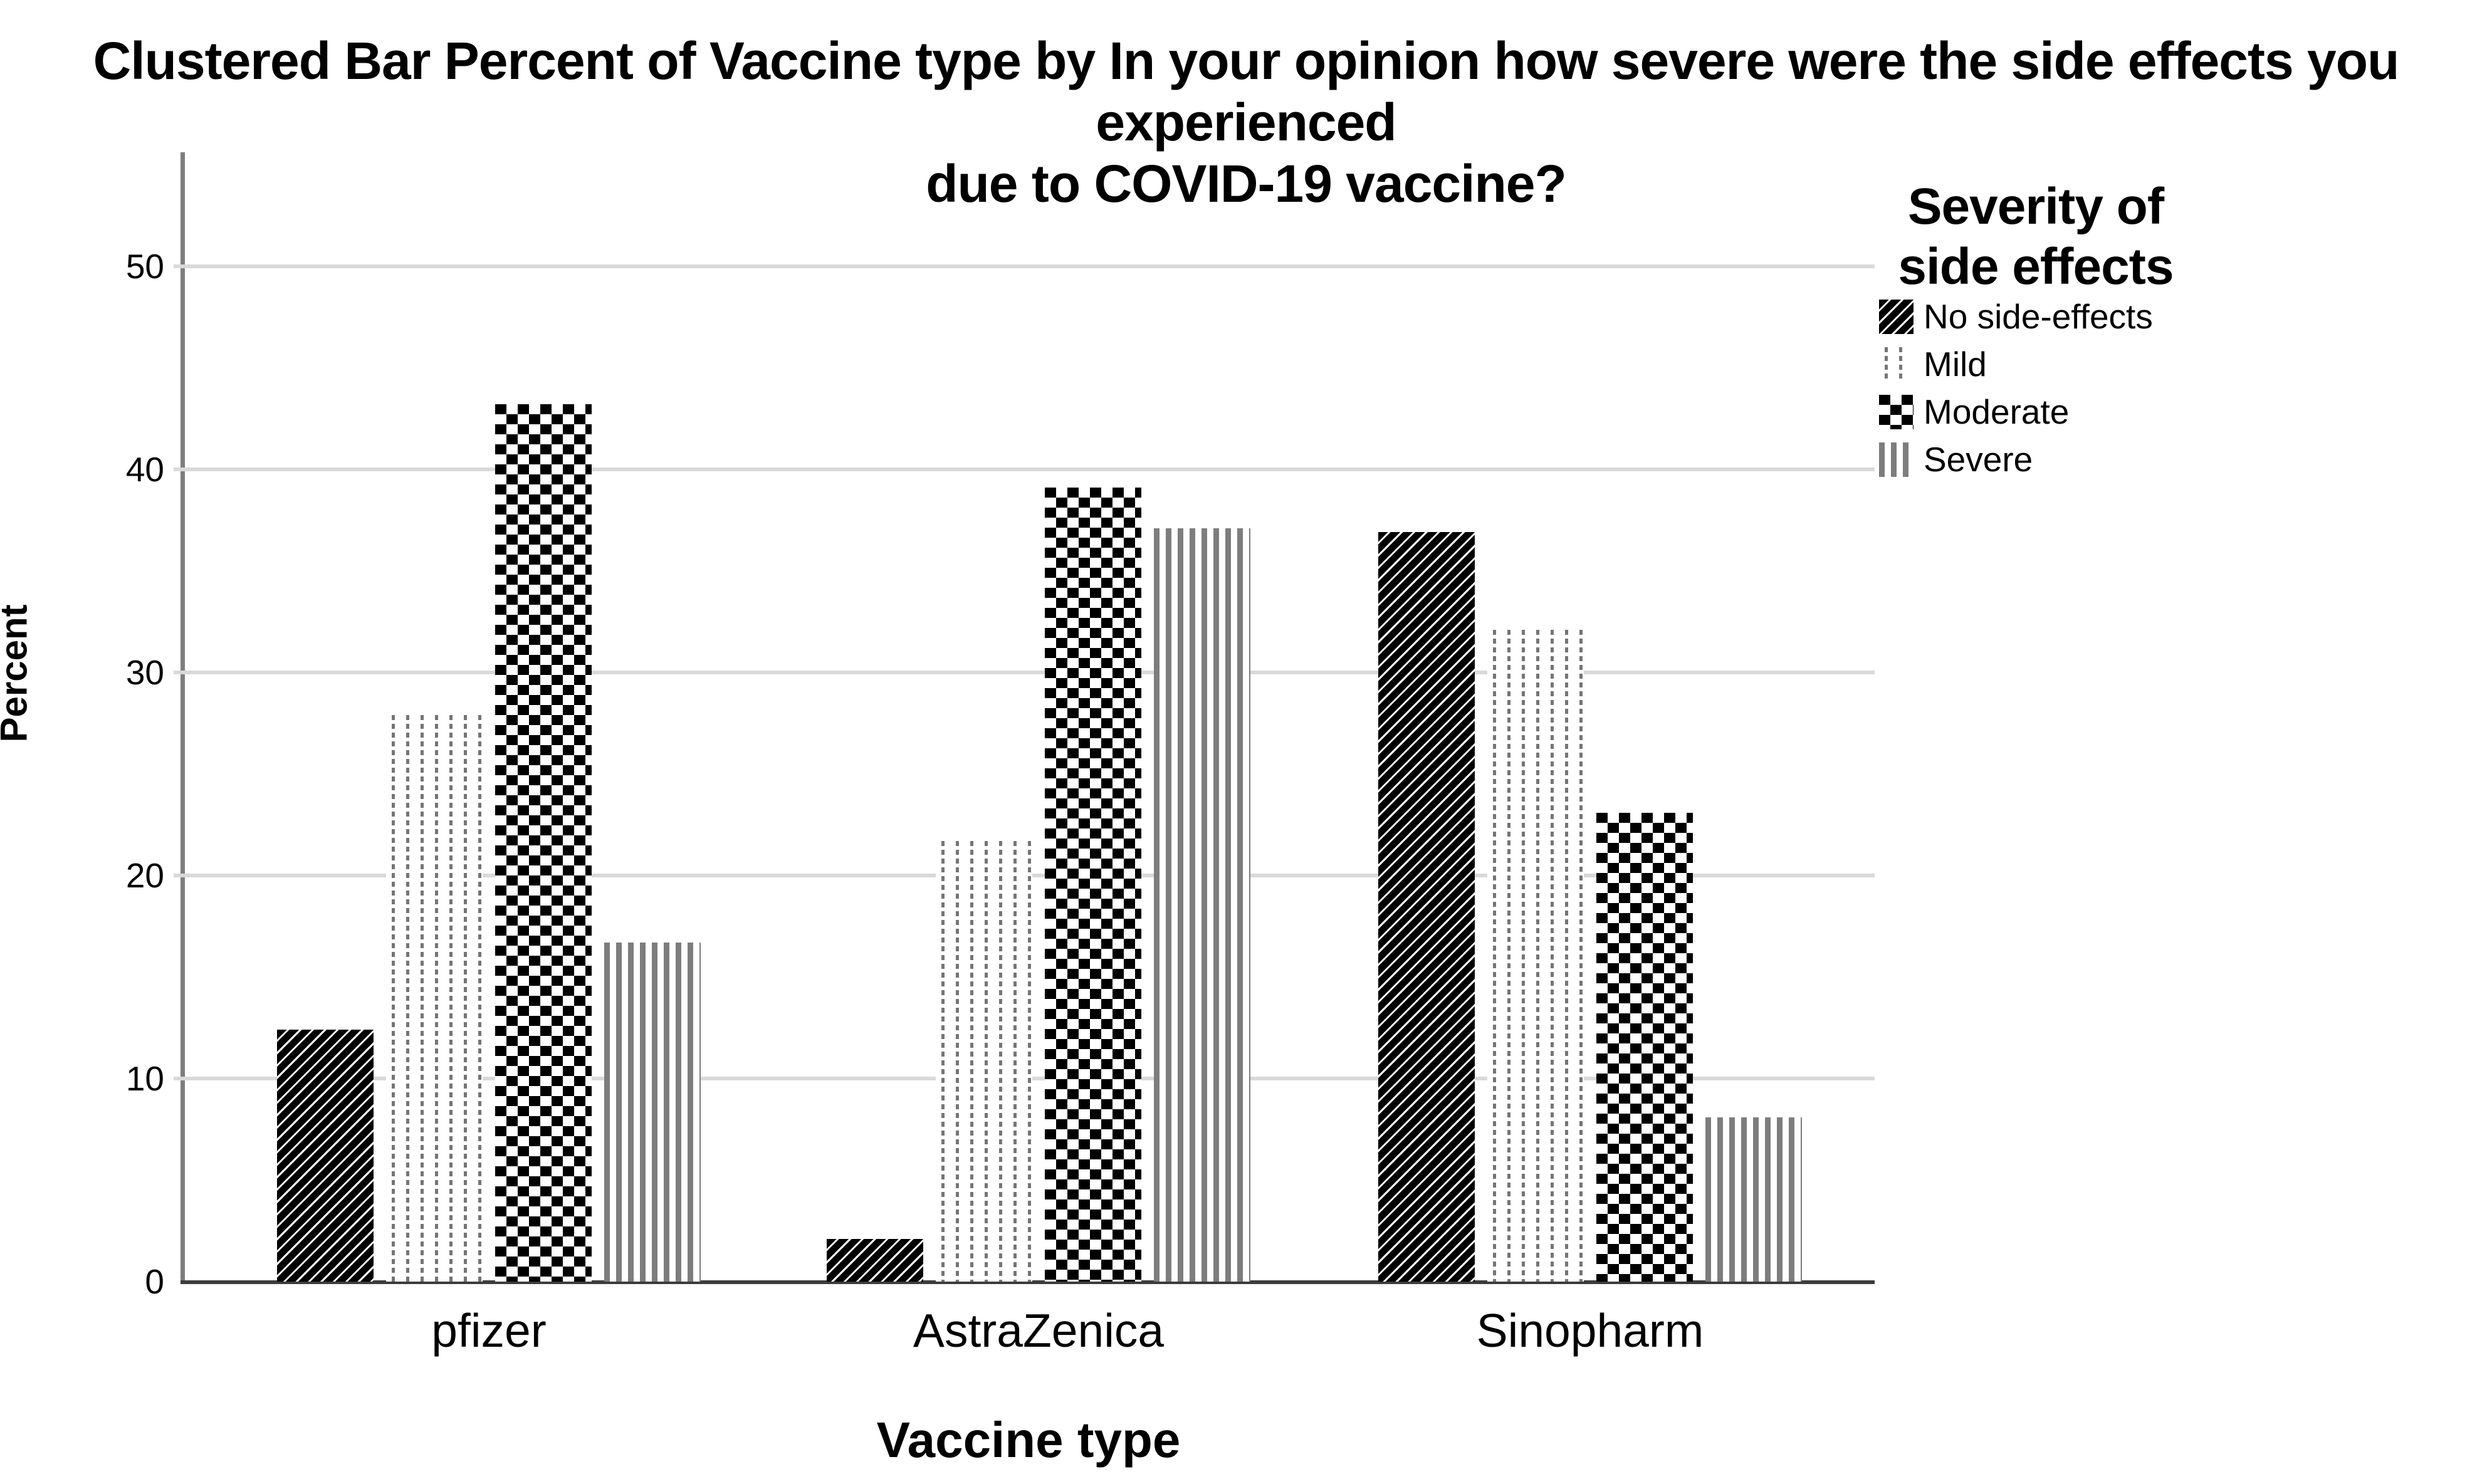  I want to click on chart-title-line2: due to COVID-19 vaccine?, so click(1246, 183).